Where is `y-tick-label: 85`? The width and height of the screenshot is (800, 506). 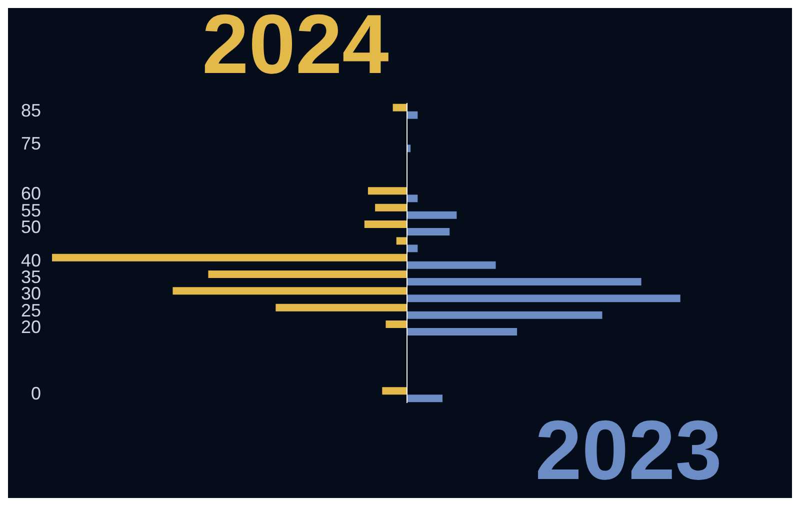 y-tick-label: 85 is located at coordinates (31, 110).